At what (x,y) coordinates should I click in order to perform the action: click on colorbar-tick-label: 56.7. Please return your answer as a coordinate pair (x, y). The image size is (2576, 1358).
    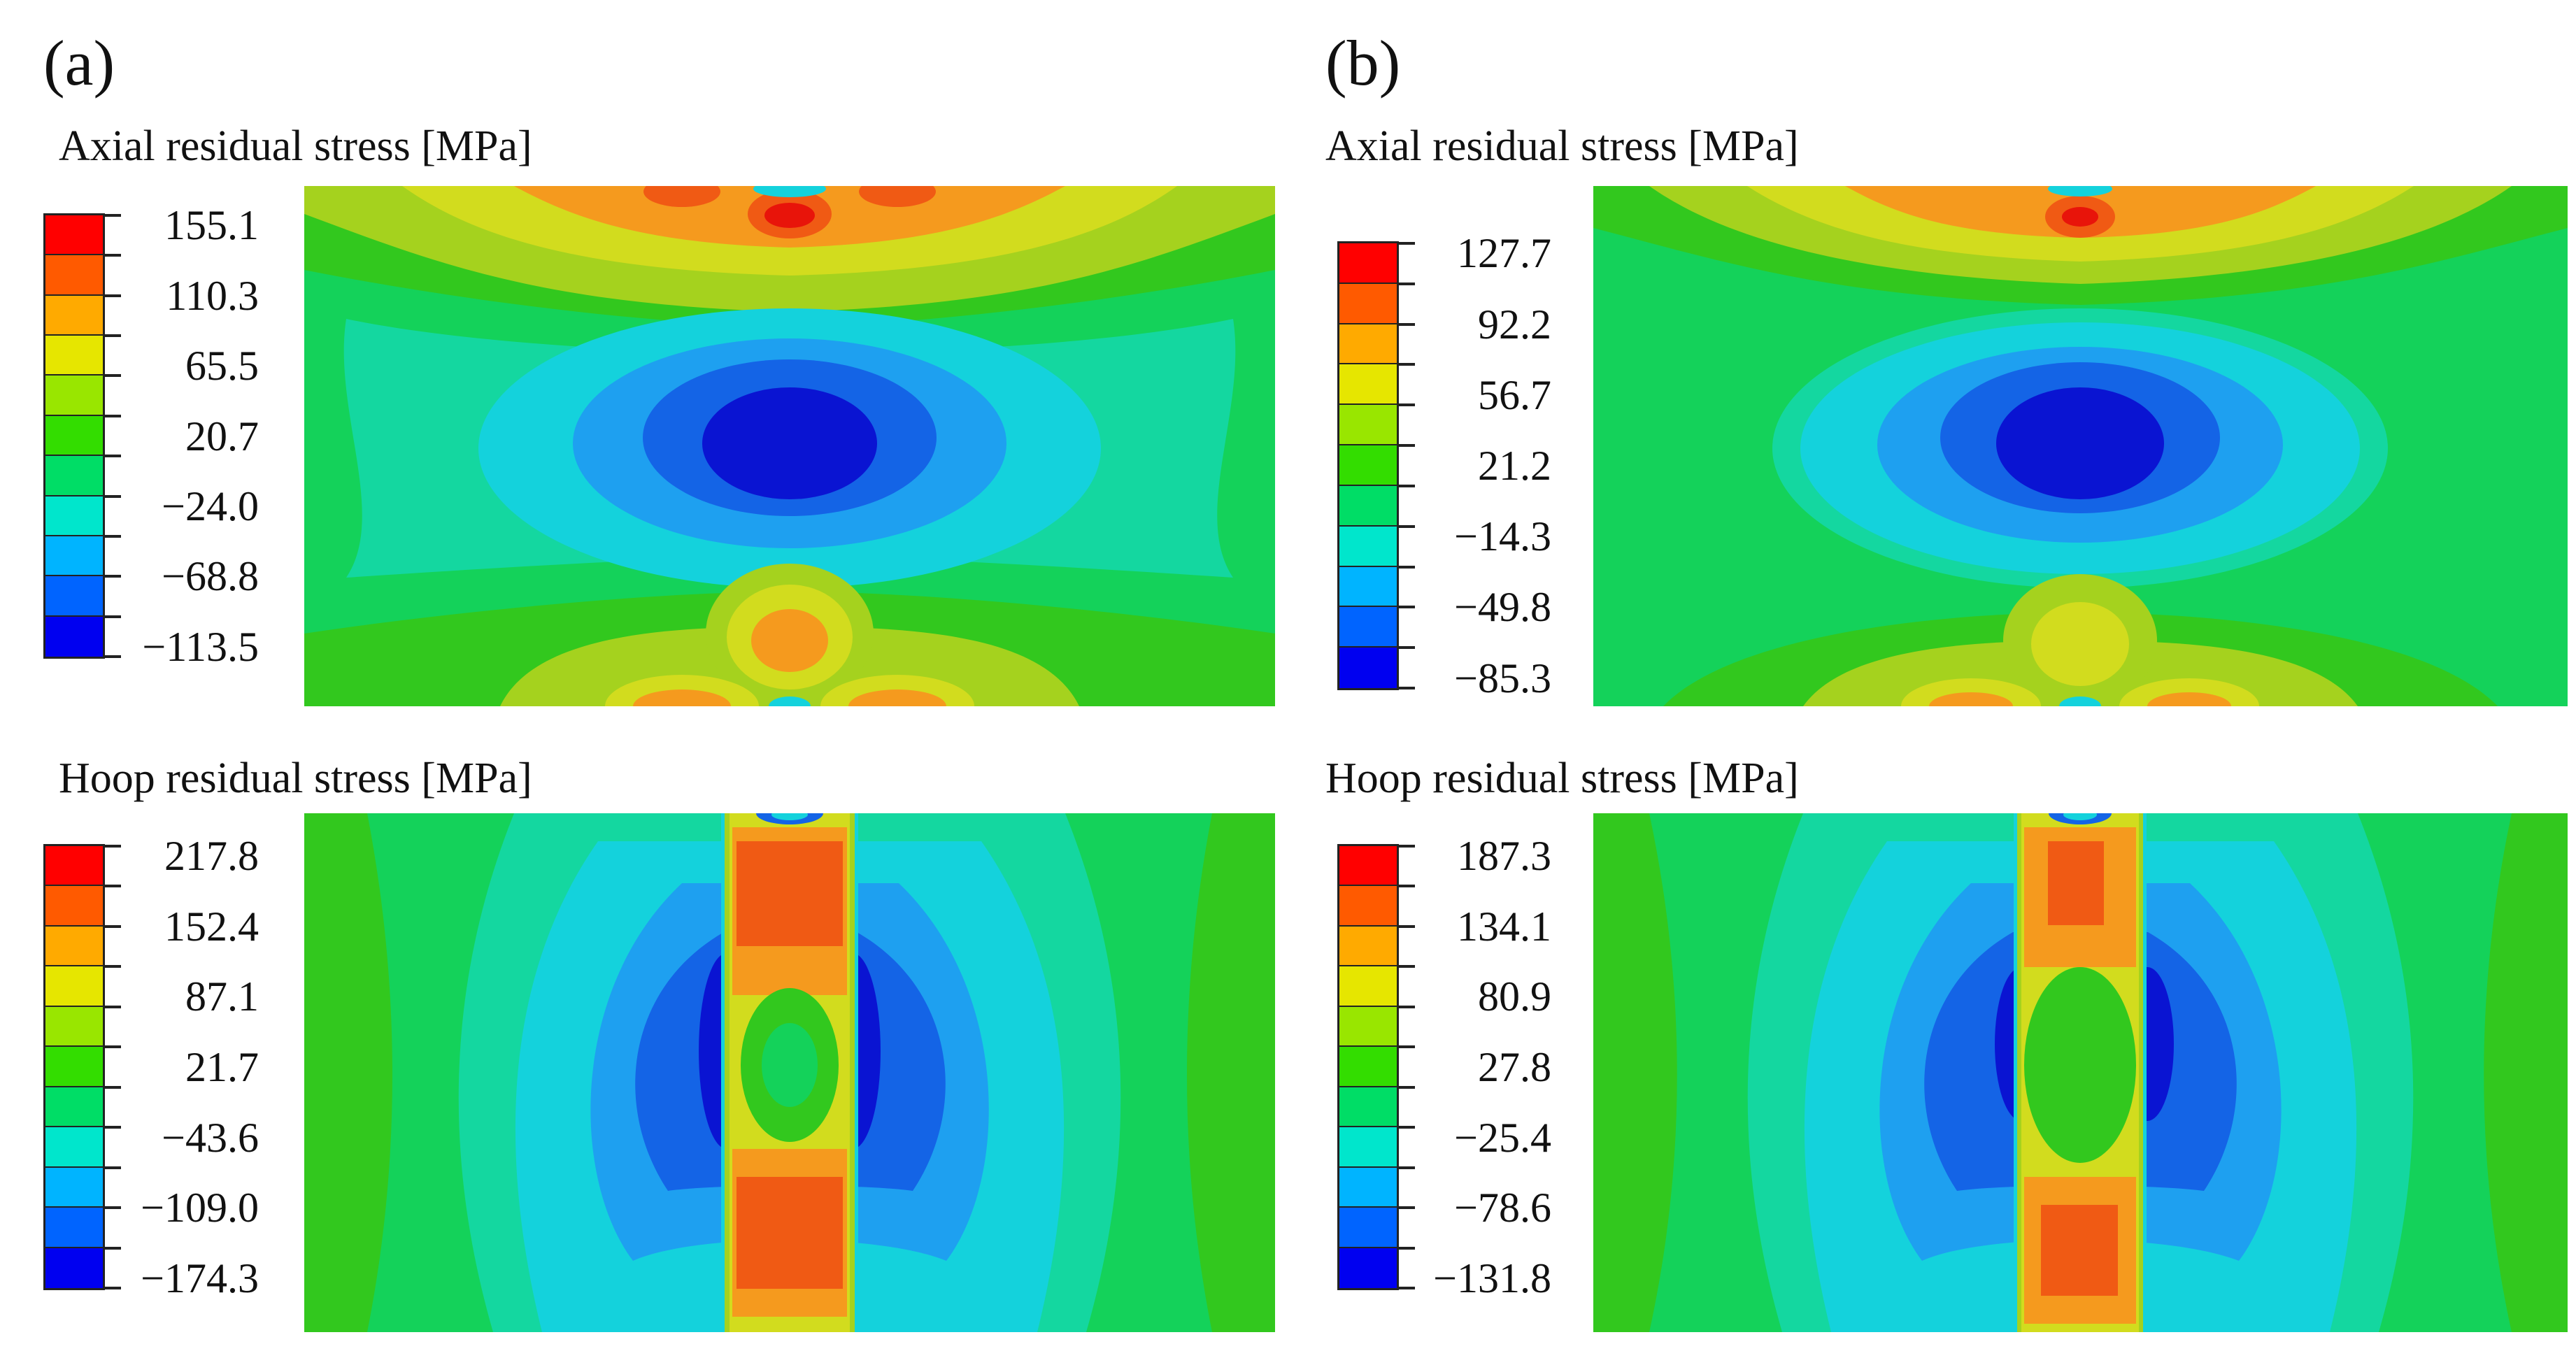
    Looking at the image, I should click on (1514, 395).